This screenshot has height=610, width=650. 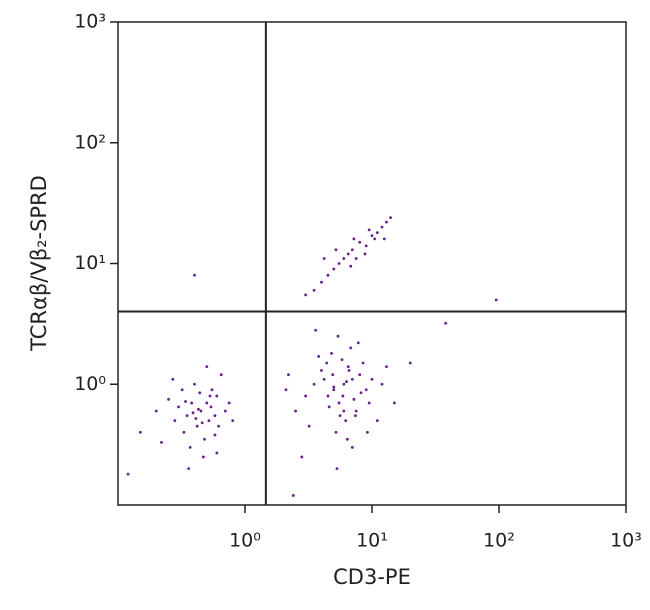 What do you see at coordinates (372, 577) in the screenshot?
I see `x-axis-title: CD3-PE` at bounding box center [372, 577].